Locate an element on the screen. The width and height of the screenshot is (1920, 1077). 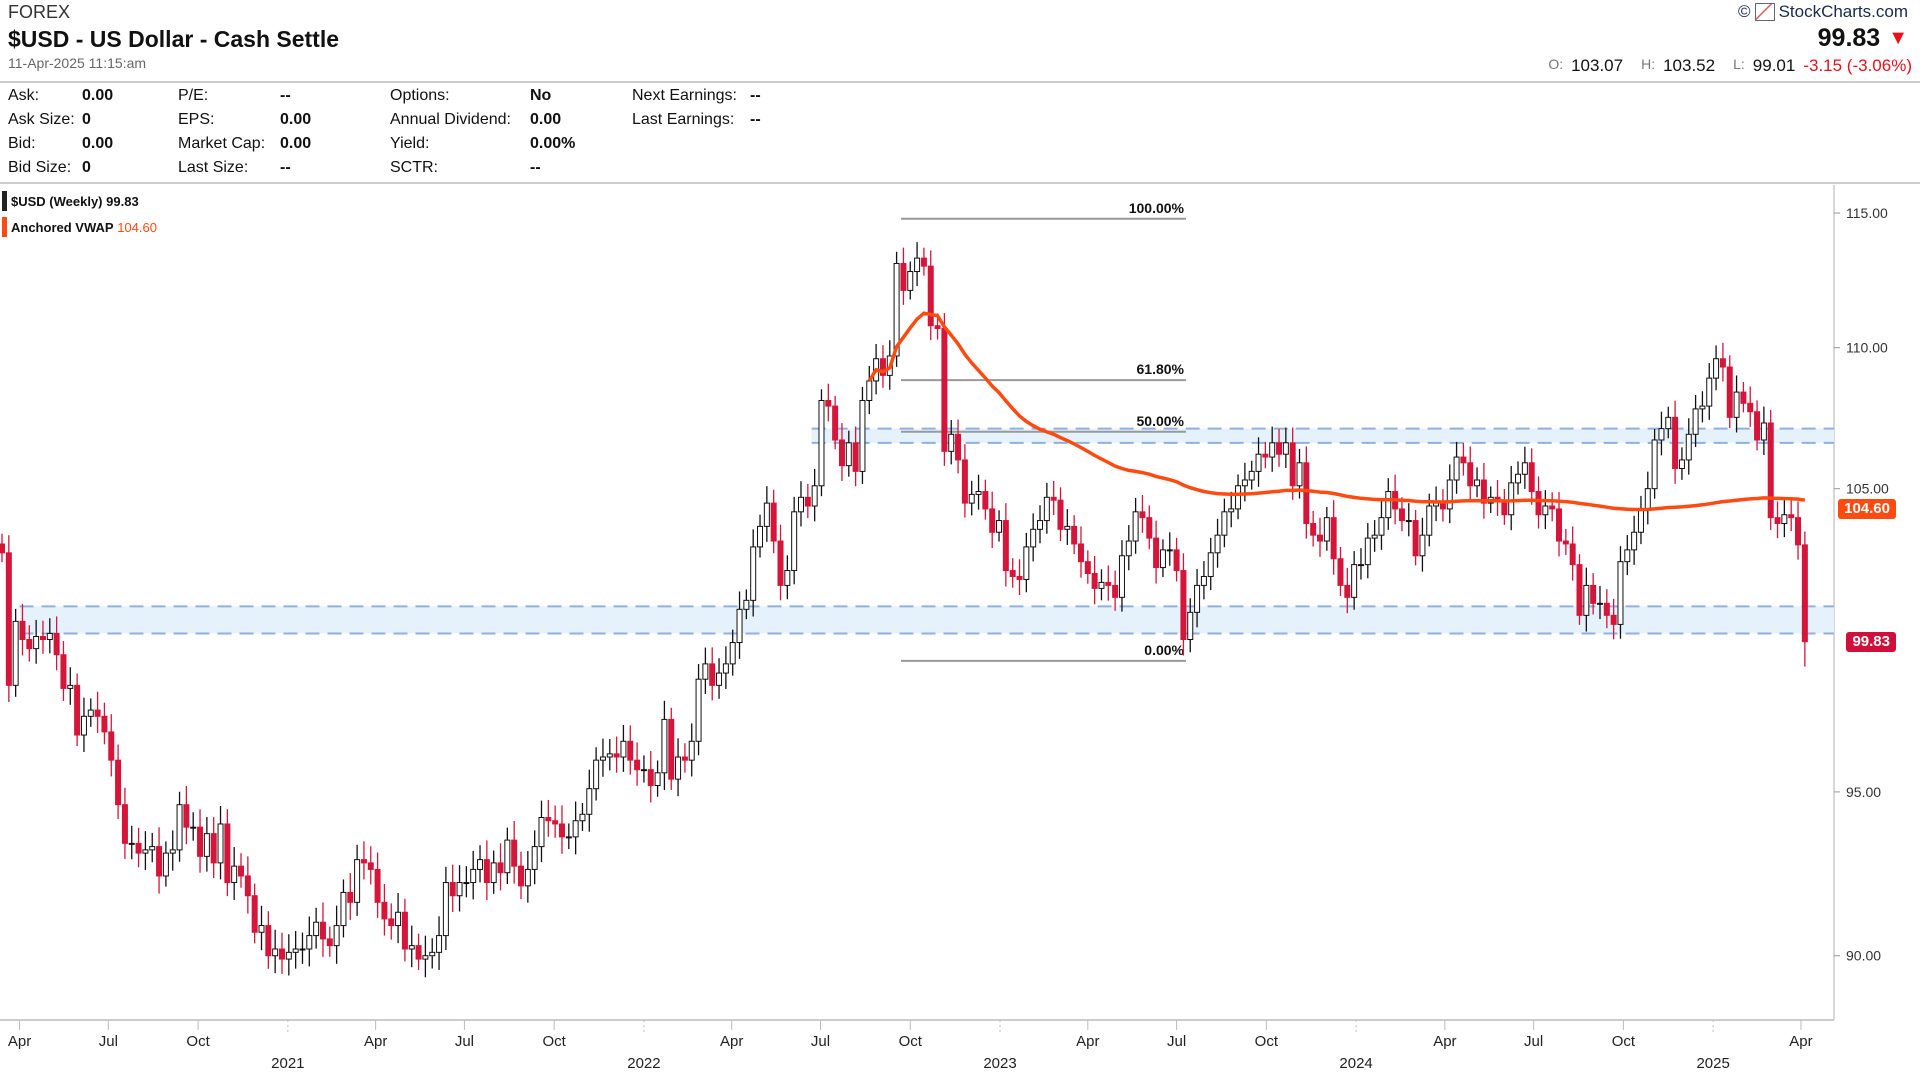
info-label: Last Size: is located at coordinates (213, 167).